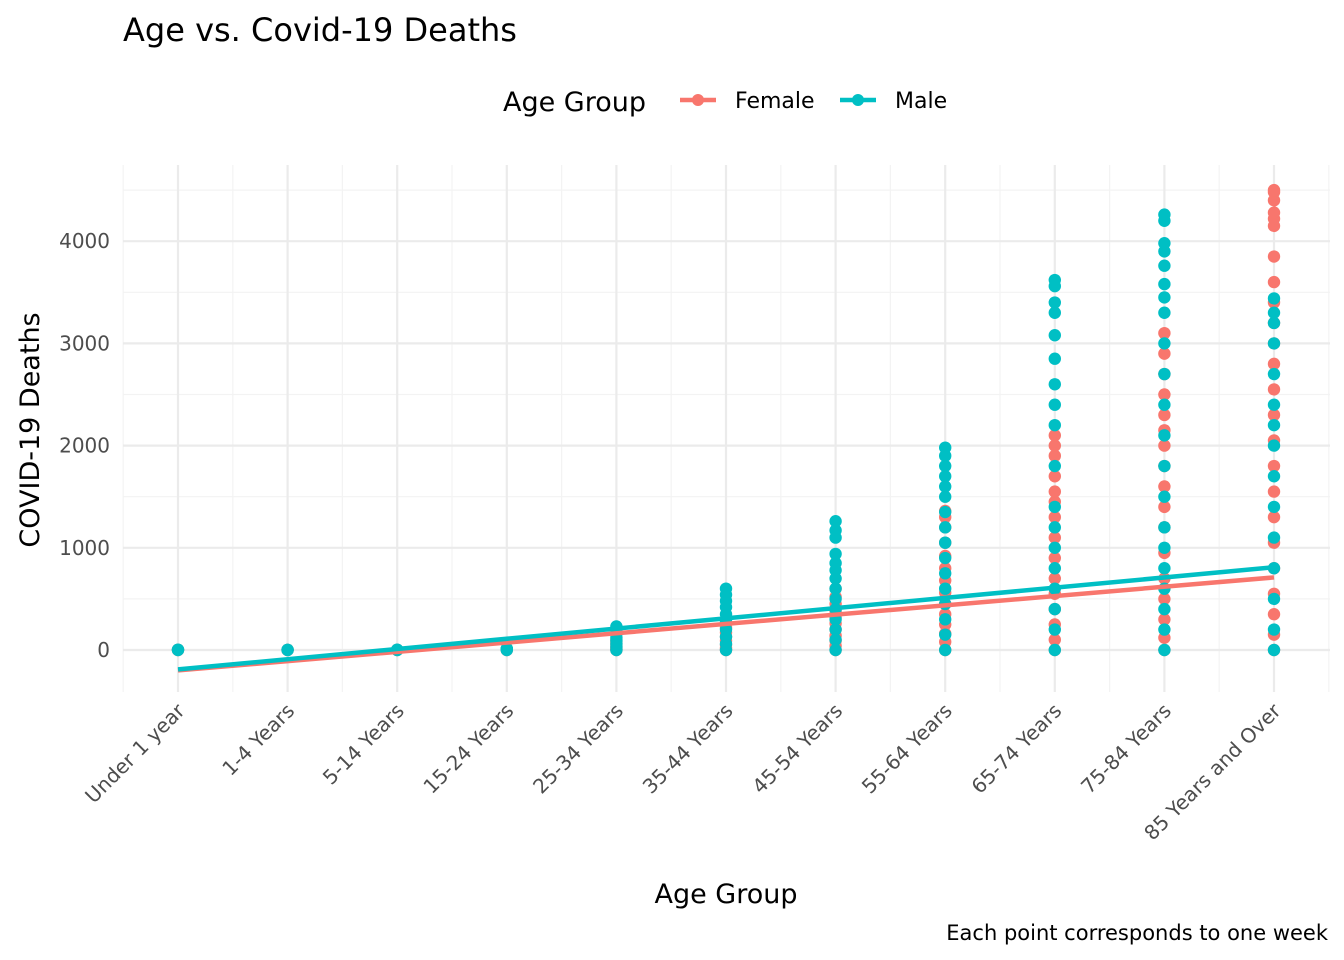  I want to click on y-tick-label: 2000, so click(84, 446).